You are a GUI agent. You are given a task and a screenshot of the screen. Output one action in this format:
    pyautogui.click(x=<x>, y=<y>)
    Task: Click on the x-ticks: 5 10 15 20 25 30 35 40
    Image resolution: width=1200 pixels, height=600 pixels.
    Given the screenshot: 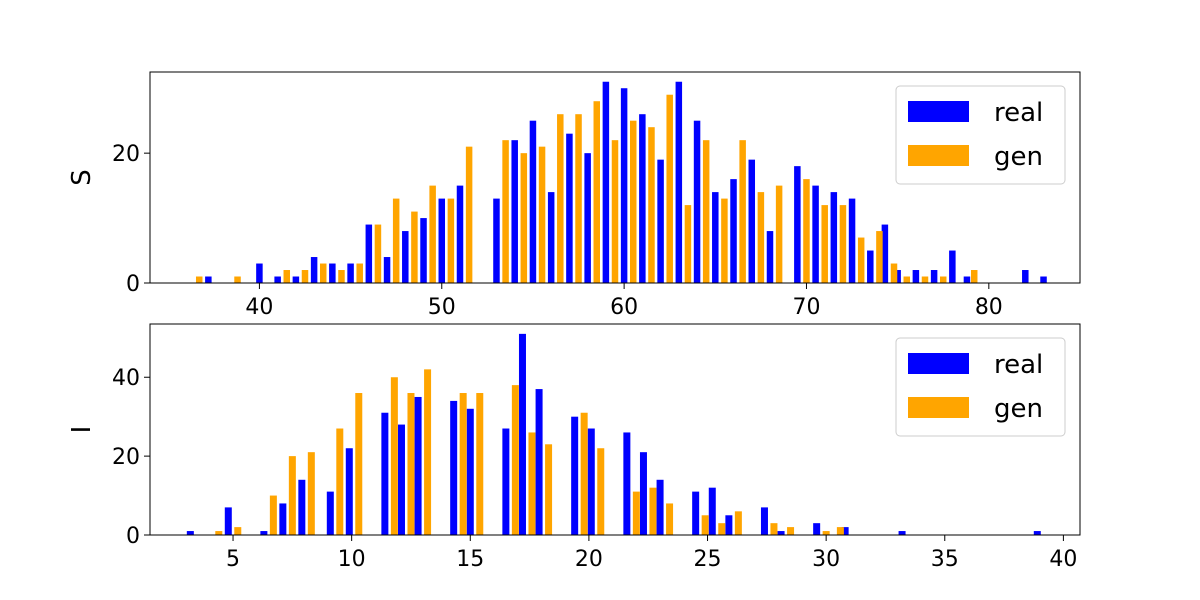 What is the action you would take?
    pyautogui.click(x=651, y=553)
    